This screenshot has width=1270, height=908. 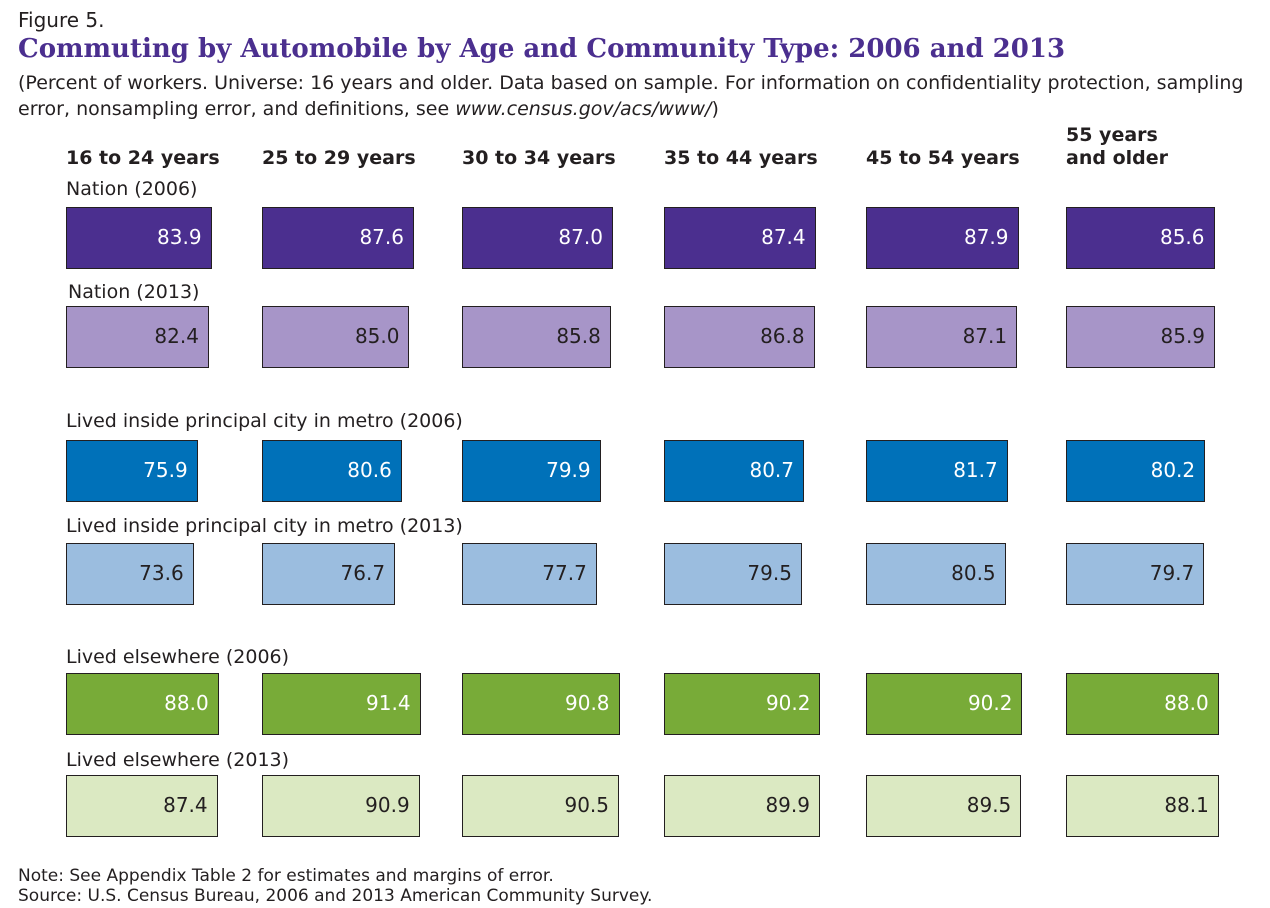 What do you see at coordinates (564, 573) in the screenshot?
I see `value-label: 77.7` at bounding box center [564, 573].